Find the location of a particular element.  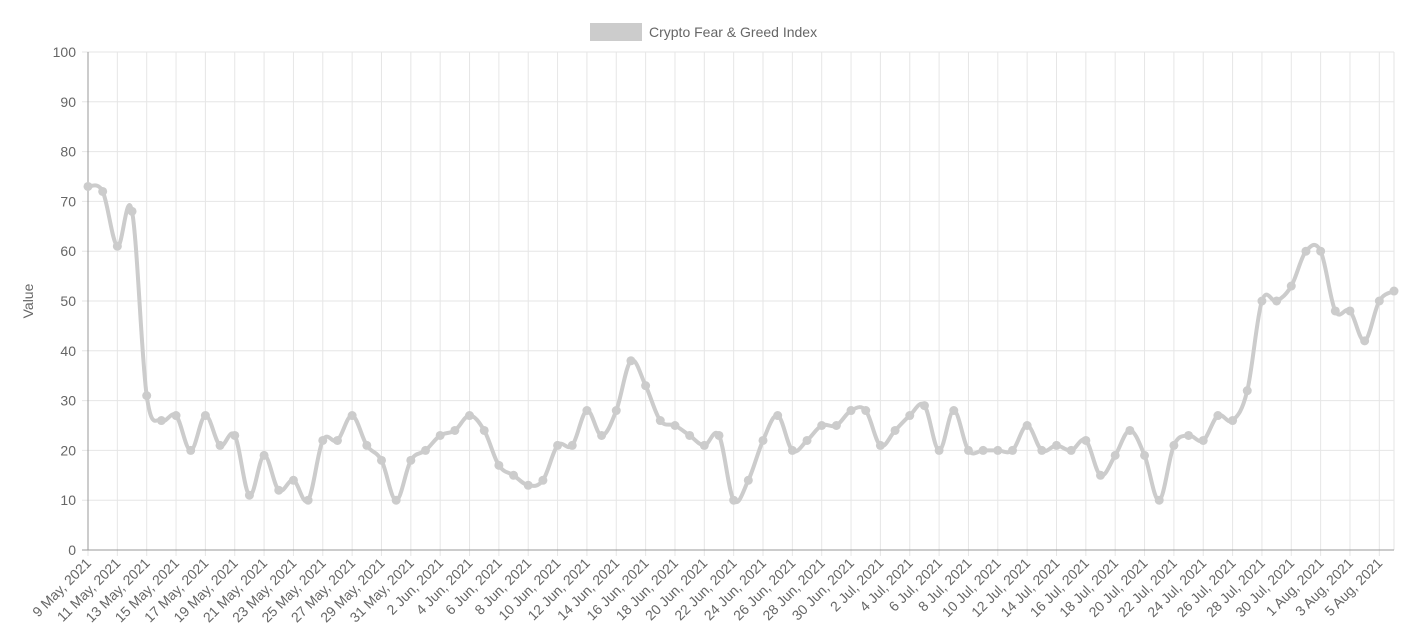

y-tick-label: 90 is located at coordinates (68, 102).